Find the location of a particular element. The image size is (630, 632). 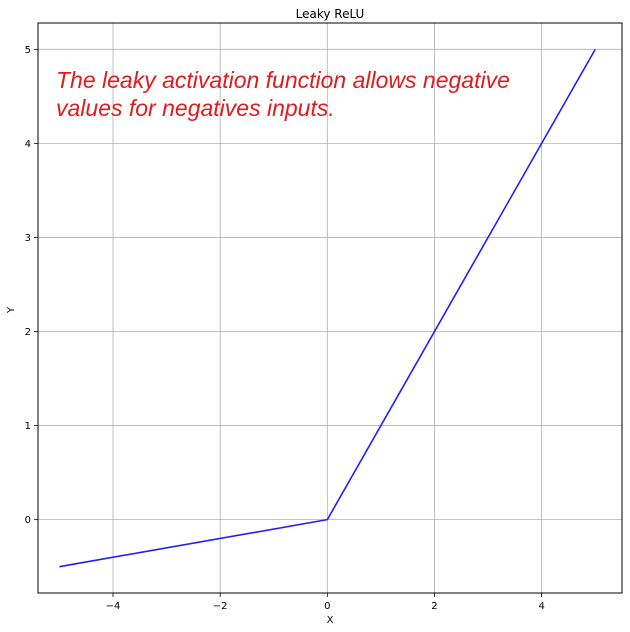

x-tick-label: 2 is located at coordinates (434, 606).